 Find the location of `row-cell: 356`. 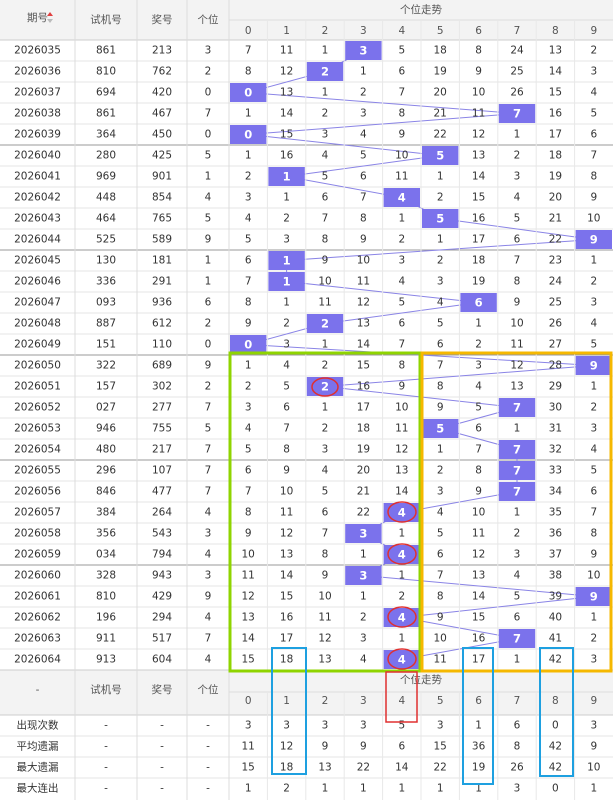

row-cell: 356 is located at coordinates (106, 534).